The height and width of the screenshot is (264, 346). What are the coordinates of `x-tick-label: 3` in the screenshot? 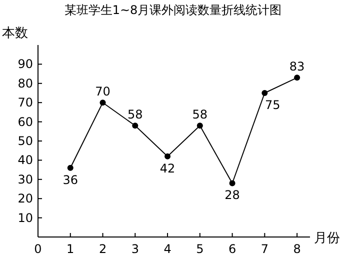 It's located at (135, 249).